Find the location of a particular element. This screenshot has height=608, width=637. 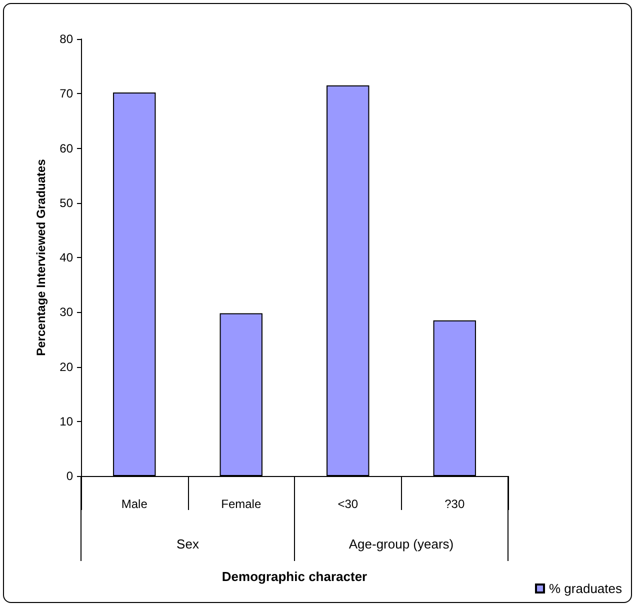

y-tick-label: 10 is located at coordinates (67, 421).